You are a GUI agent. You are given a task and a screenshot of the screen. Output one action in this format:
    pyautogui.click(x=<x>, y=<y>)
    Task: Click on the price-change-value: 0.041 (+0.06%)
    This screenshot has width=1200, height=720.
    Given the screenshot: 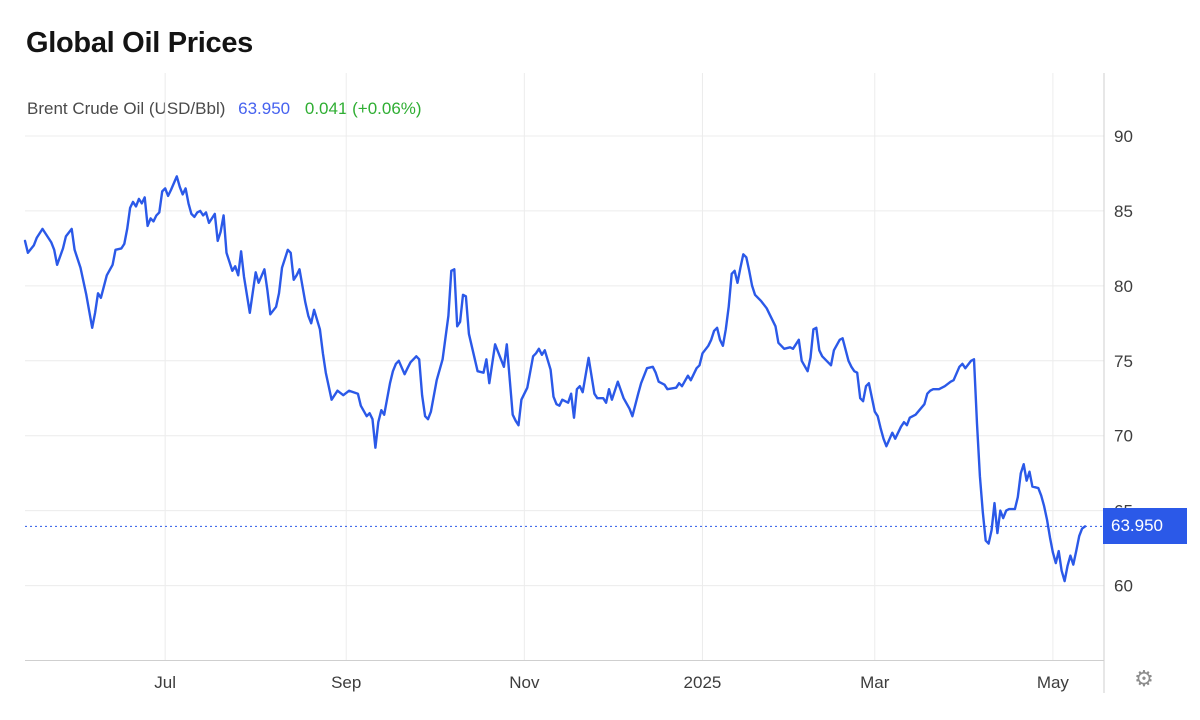 What is the action you would take?
    pyautogui.click(x=363, y=108)
    